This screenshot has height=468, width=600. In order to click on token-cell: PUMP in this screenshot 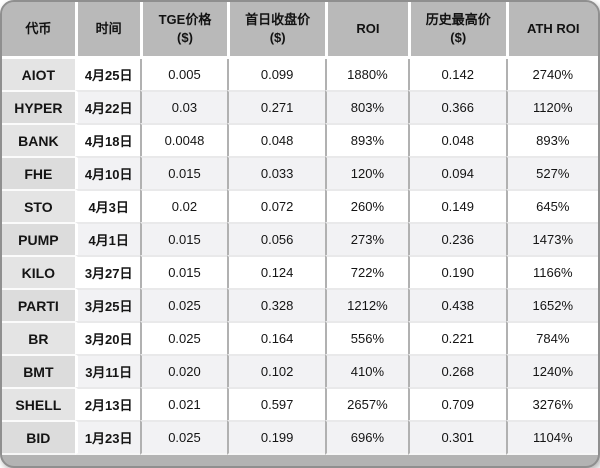, I will do `click(38, 238)`.